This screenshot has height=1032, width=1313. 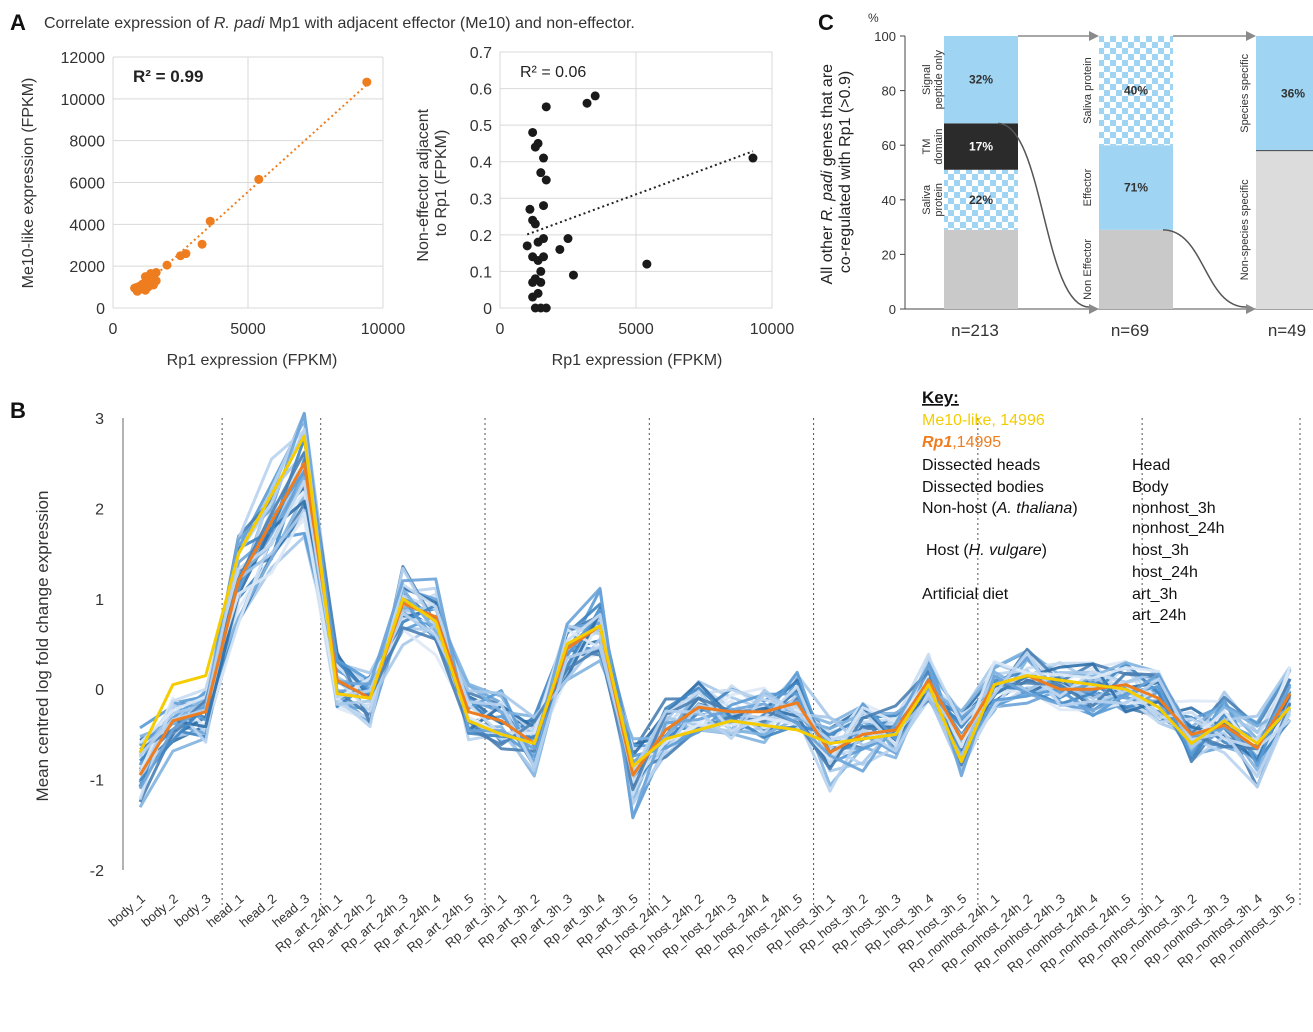 What do you see at coordinates (961, 442) in the screenshot?
I see `key-series-rp1: Rp1,14995` at bounding box center [961, 442].